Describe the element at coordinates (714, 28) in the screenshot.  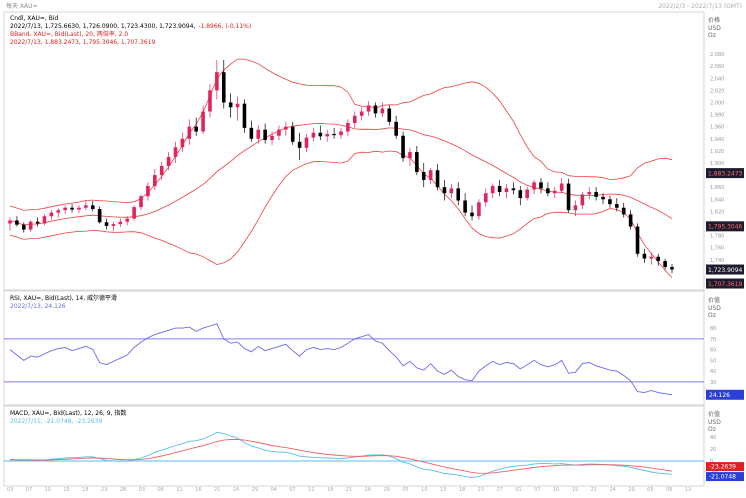
I see `price-axis-unit: USD` at that location.